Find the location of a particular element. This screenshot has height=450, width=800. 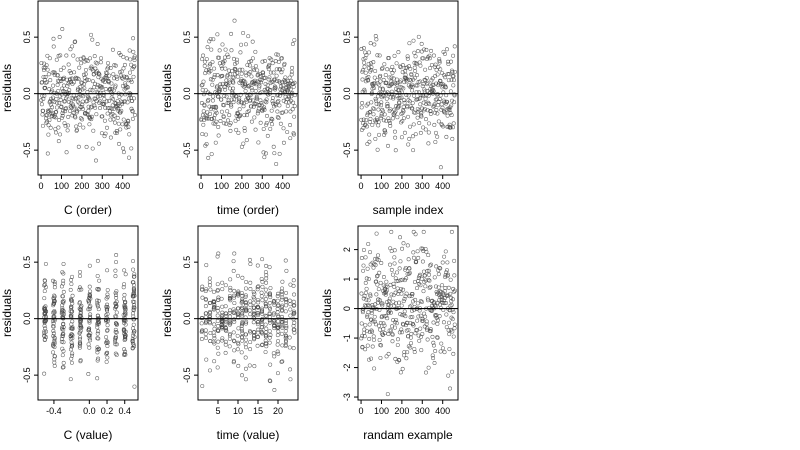

x-tick-label: 0.0 is located at coordinates (89, 411).